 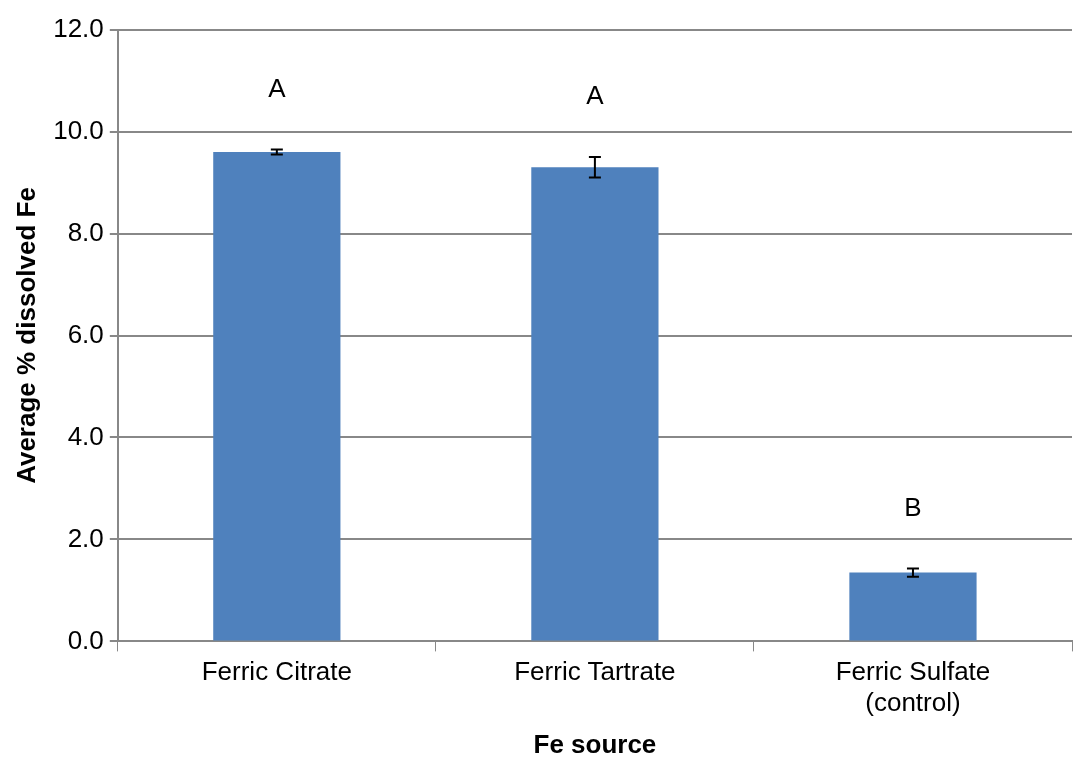 What do you see at coordinates (85, 435) in the screenshot?
I see `y-tick-label: 4.0` at bounding box center [85, 435].